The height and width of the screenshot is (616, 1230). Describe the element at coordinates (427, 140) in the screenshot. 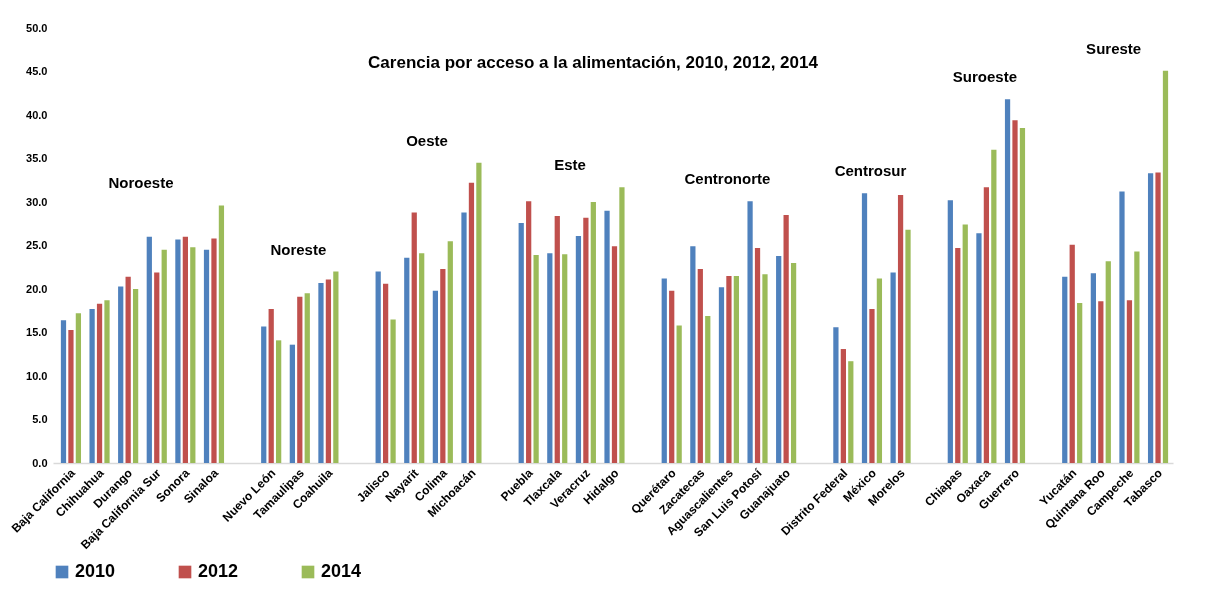

I see `annotation: Oeste` at that location.